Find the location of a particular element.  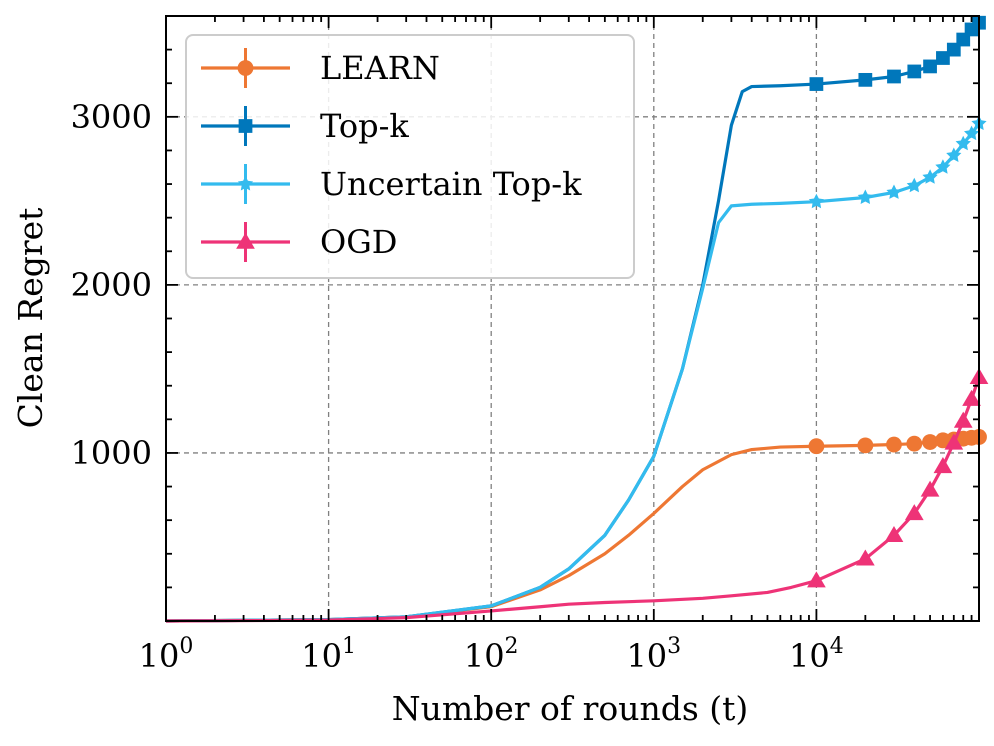

x-tick-exponent: 3 is located at coordinates (674, 646).